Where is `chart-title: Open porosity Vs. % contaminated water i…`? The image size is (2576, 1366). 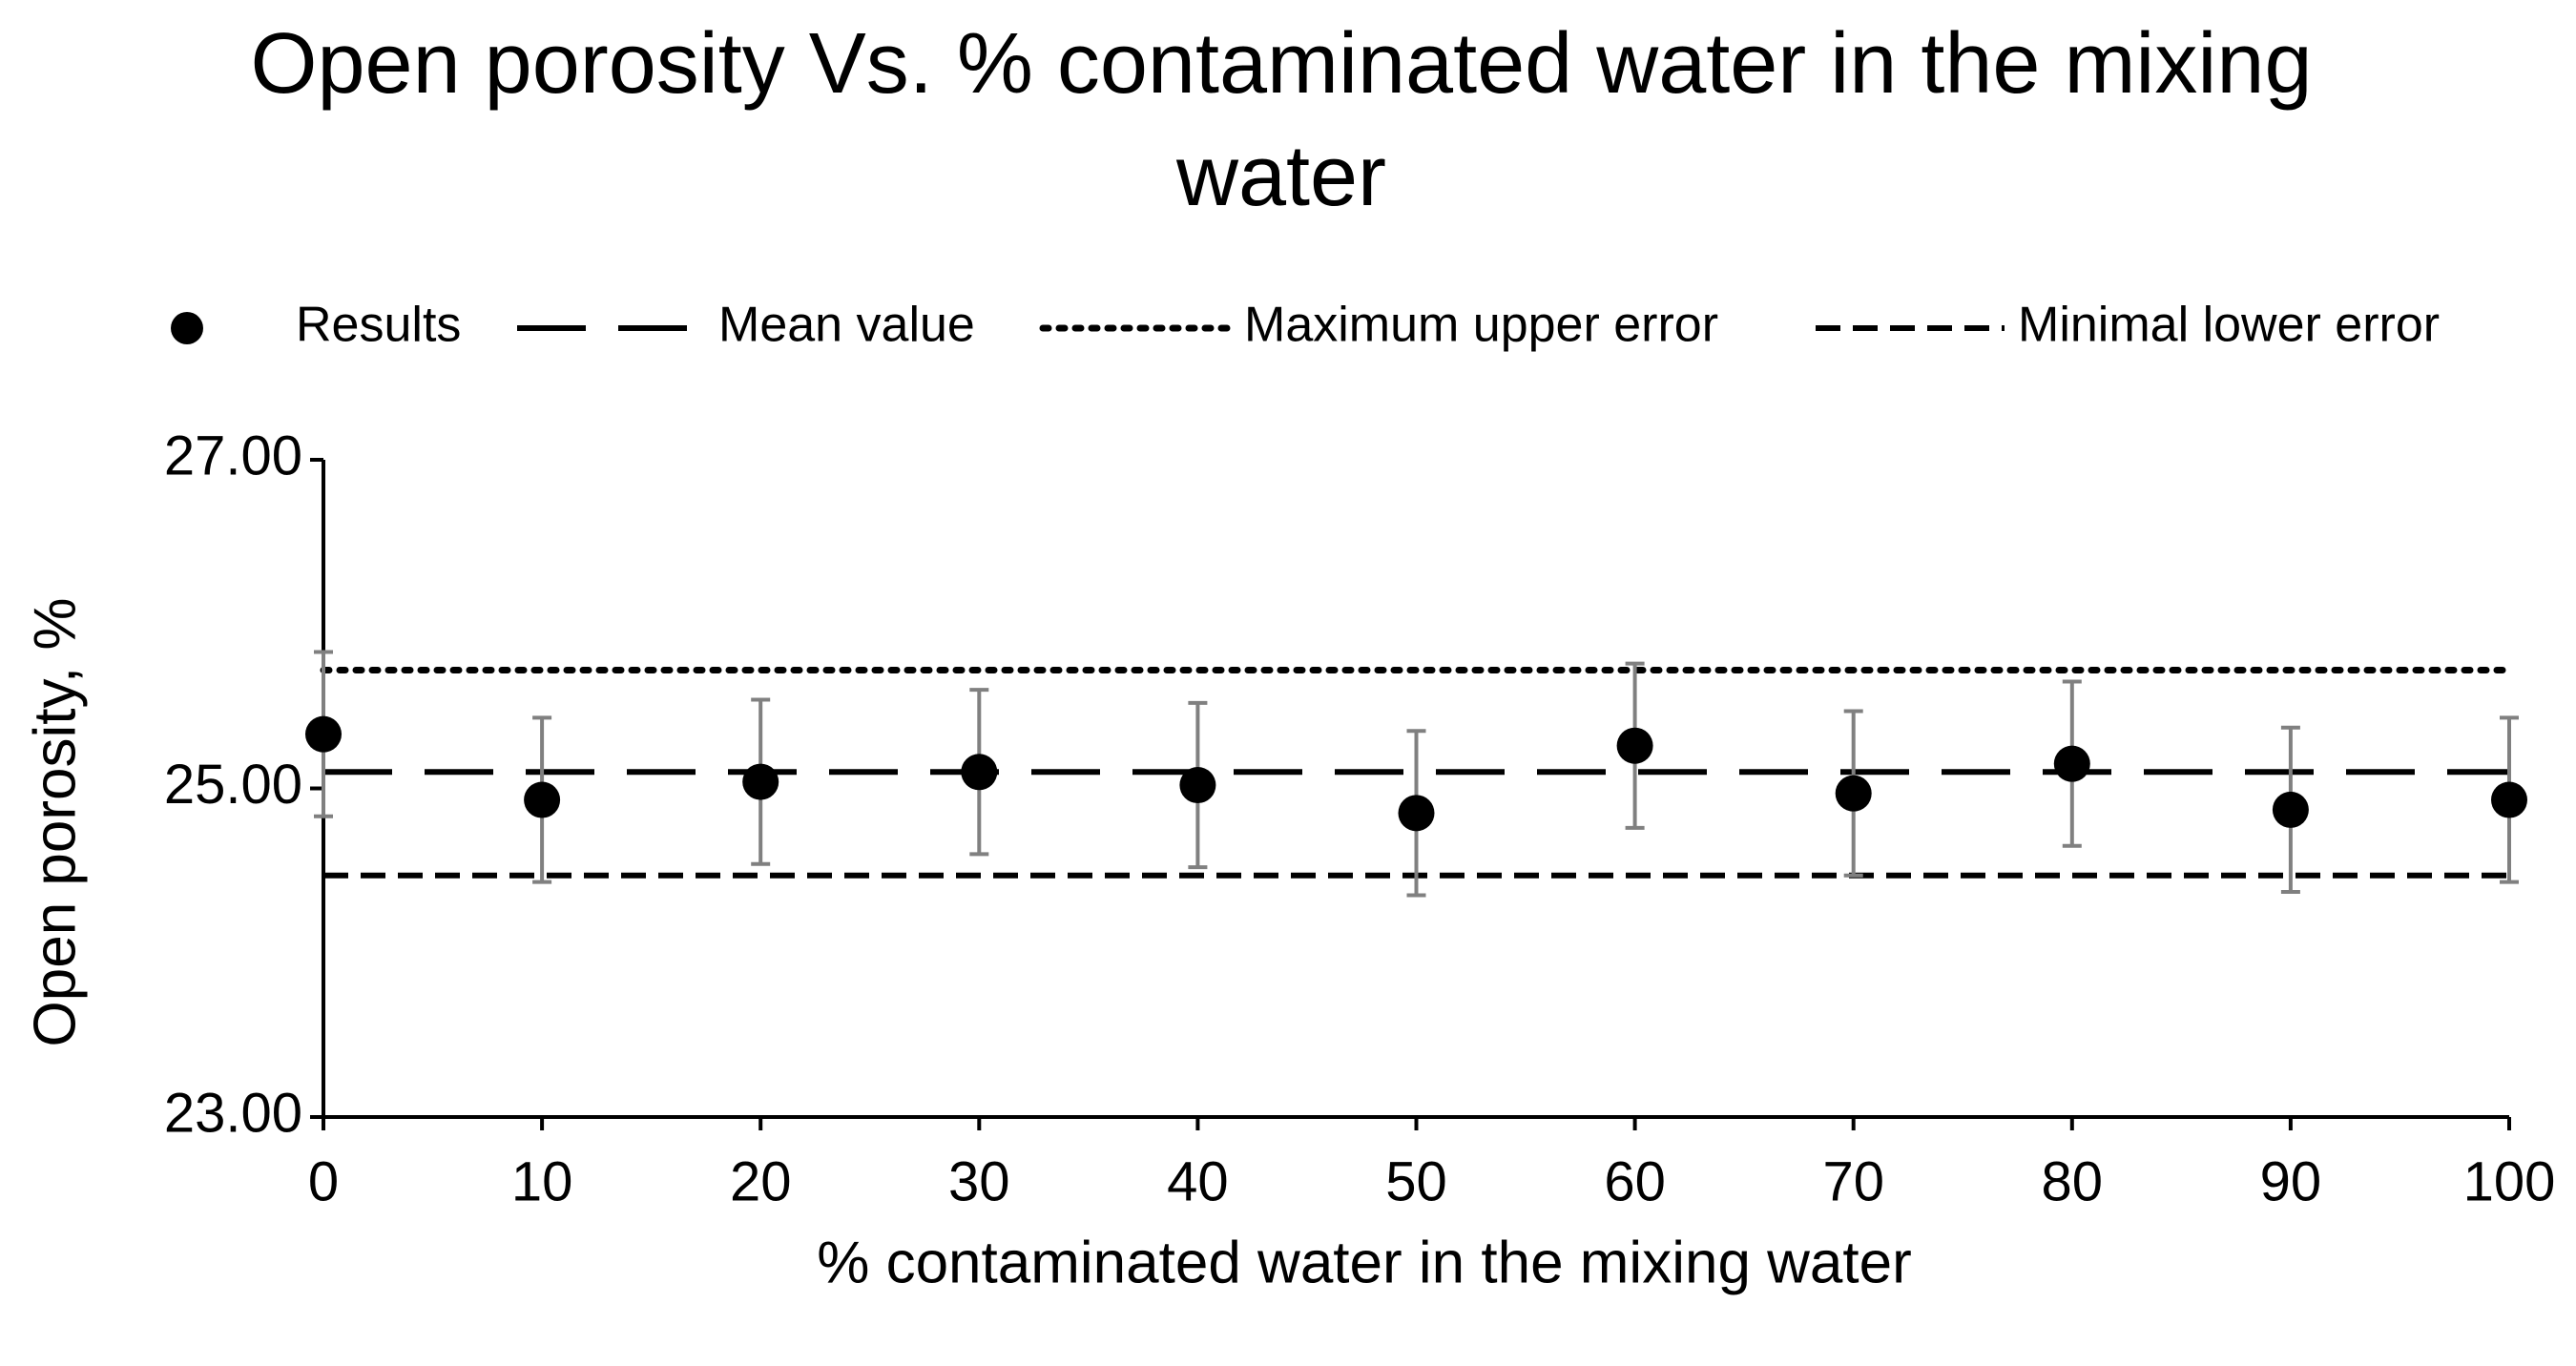 chart-title: Open porosity Vs. % contaminated water i… is located at coordinates (1281, 120).